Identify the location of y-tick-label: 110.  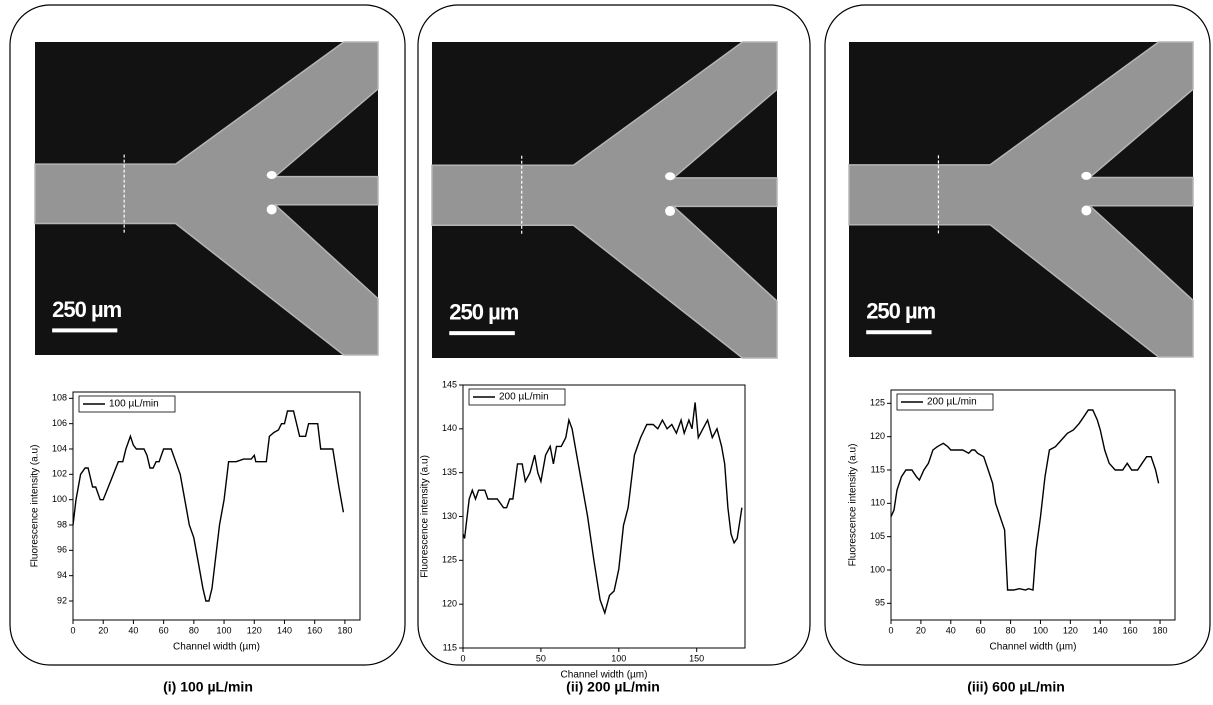
(878, 503).